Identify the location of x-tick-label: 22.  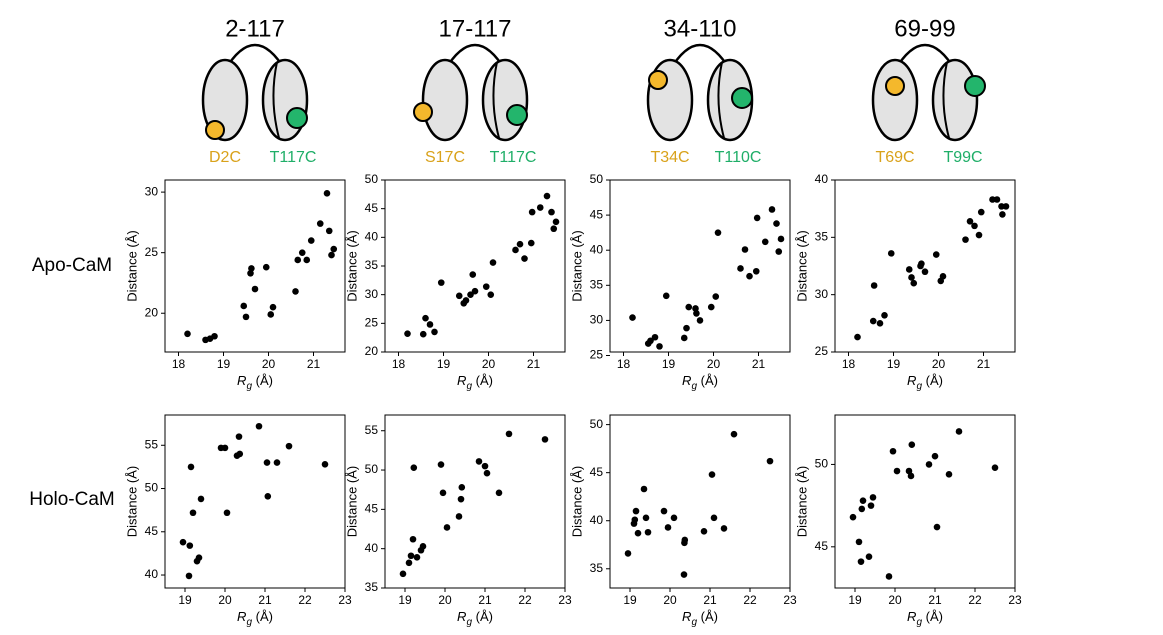
(750, 600).